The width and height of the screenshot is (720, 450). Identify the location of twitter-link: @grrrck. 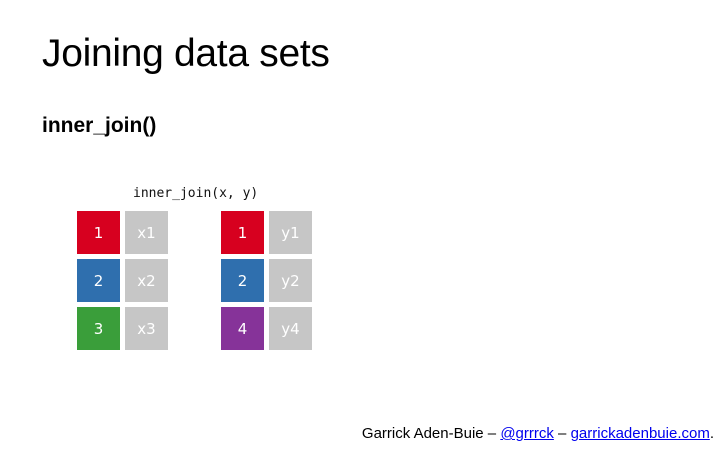
(527, 433).